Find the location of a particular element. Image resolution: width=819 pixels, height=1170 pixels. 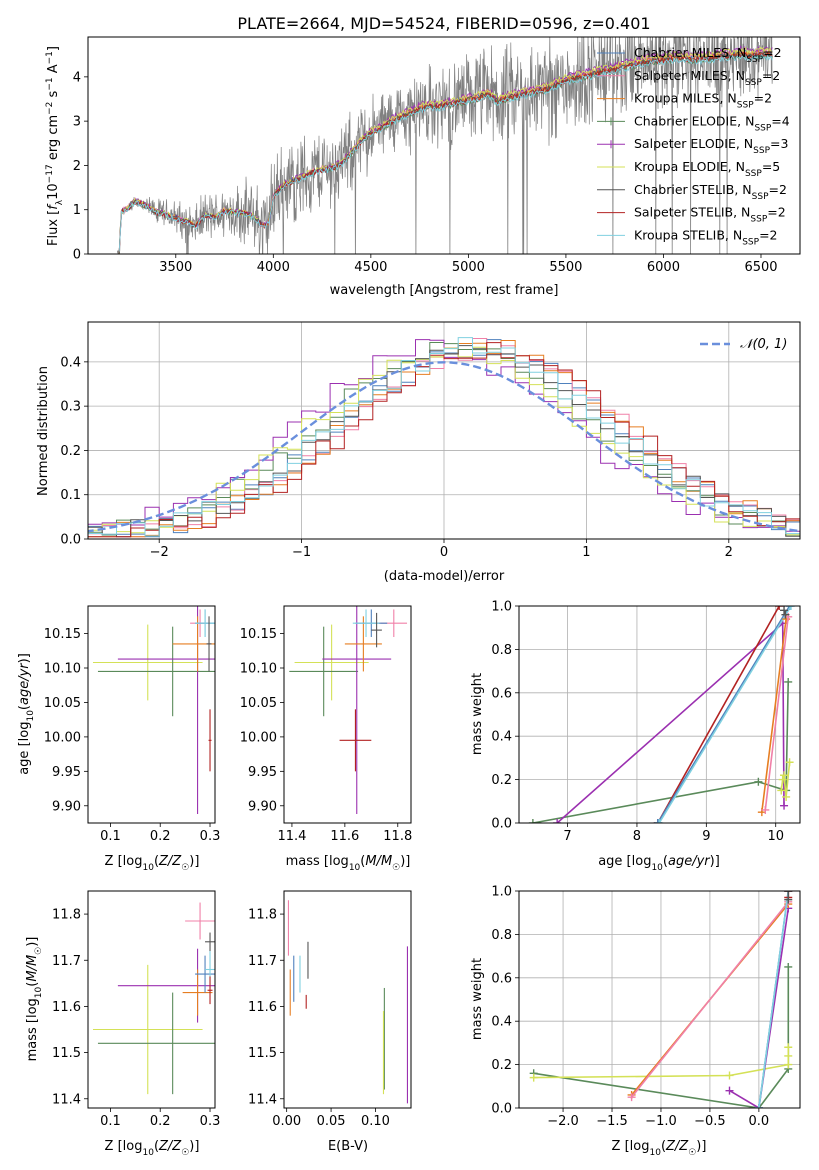

y-tick-label: 11.7 is located at coordinates (66, 961).